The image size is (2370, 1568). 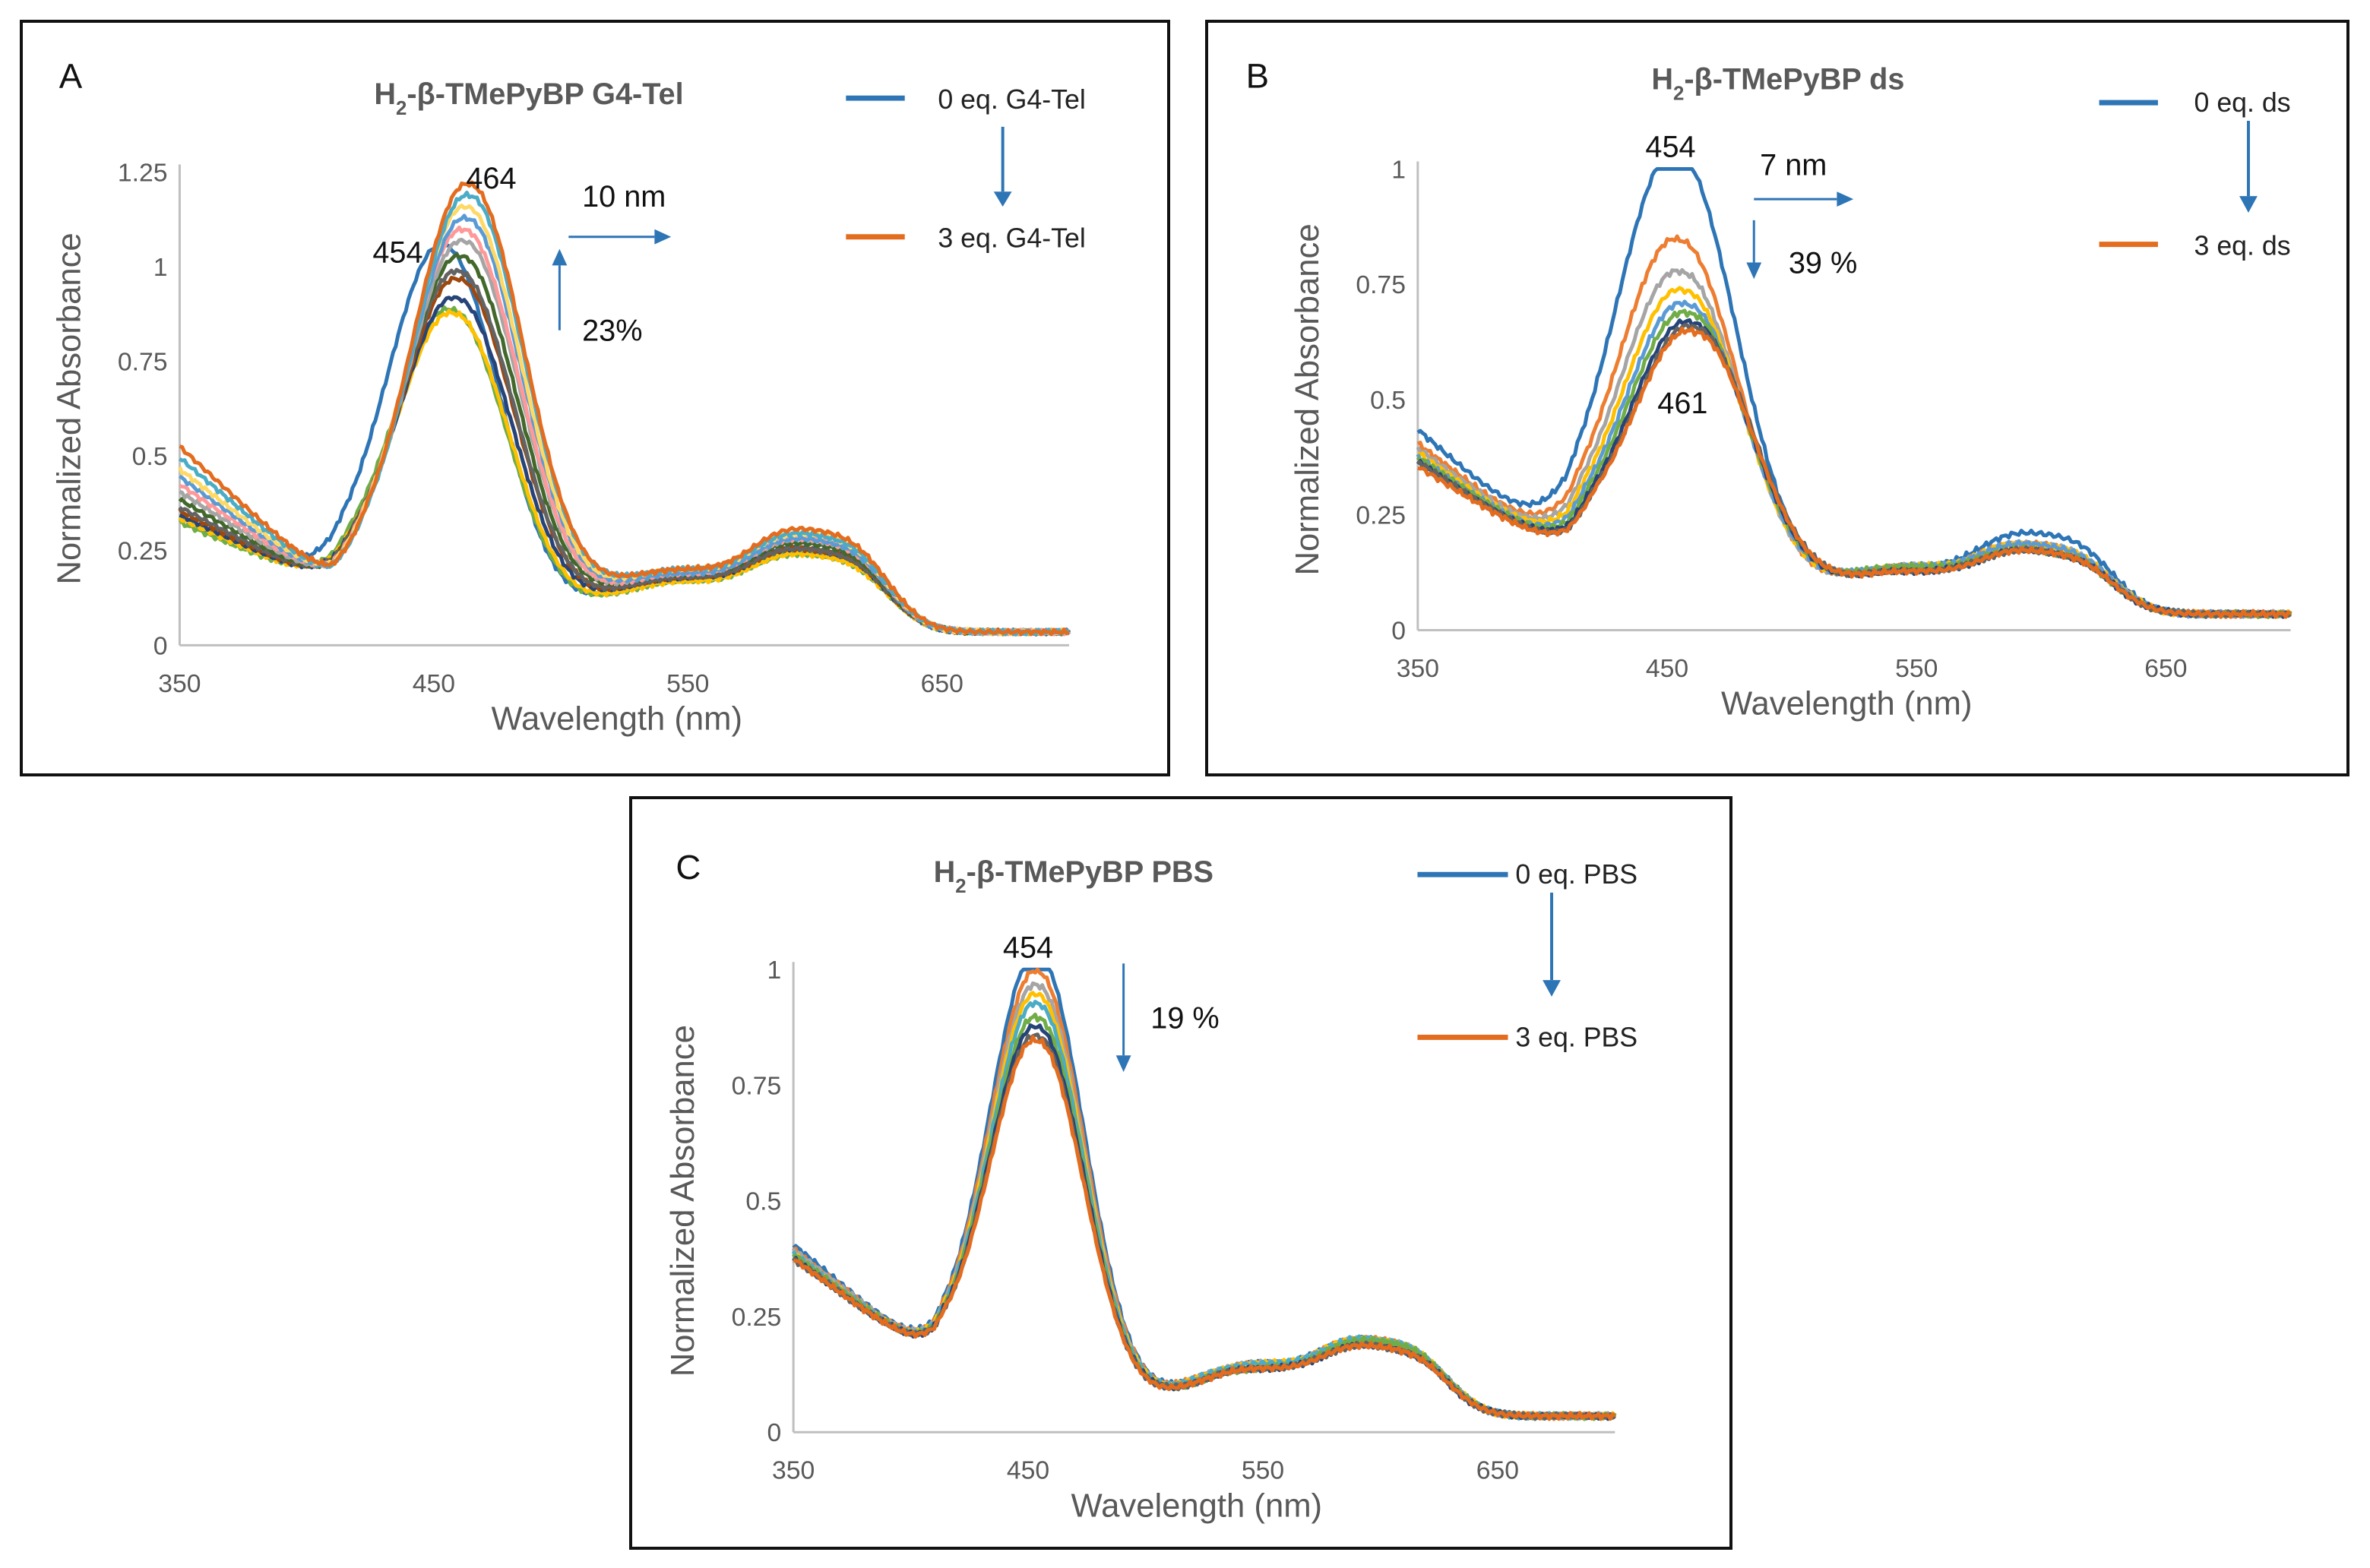 What do you see at coordinates (612, 332) in the screenshot?
I see `change-label-a: 23%` at bounding box center [612, 332].